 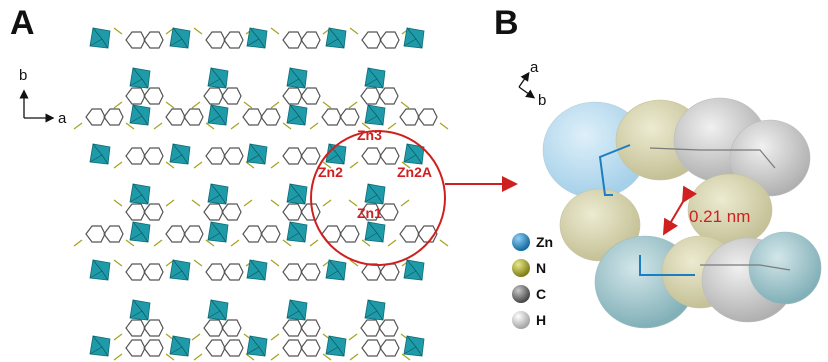 I want to click on element-legend: Zn NCH, so click(x=532, y=281).